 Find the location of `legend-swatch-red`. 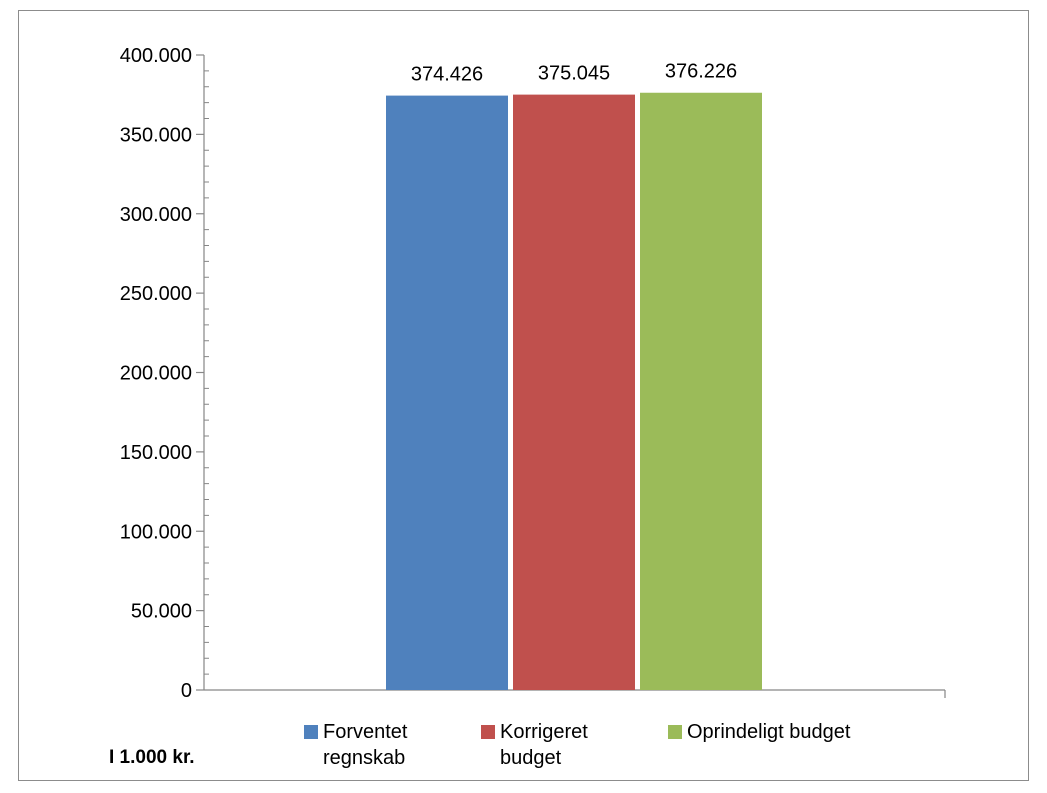

legend-swatch-red is located at coordinates (488, 732).